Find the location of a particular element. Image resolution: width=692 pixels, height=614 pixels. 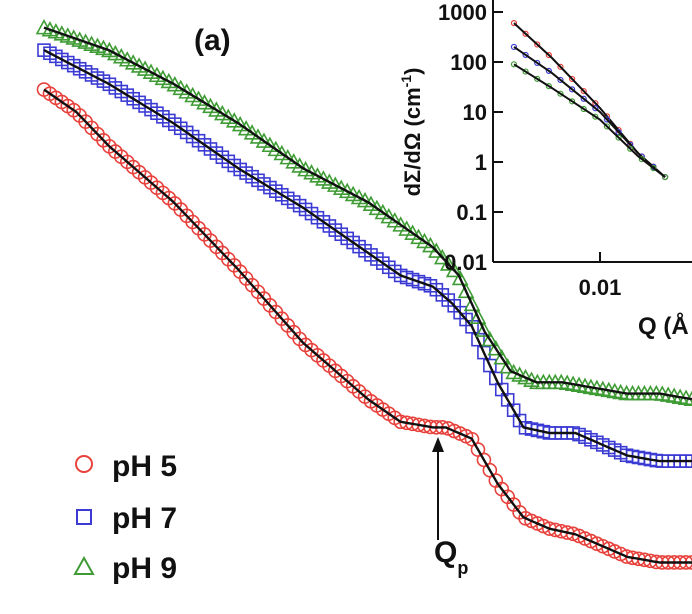

inset-ytick-label: 1 is located at coordinates (481, 162).